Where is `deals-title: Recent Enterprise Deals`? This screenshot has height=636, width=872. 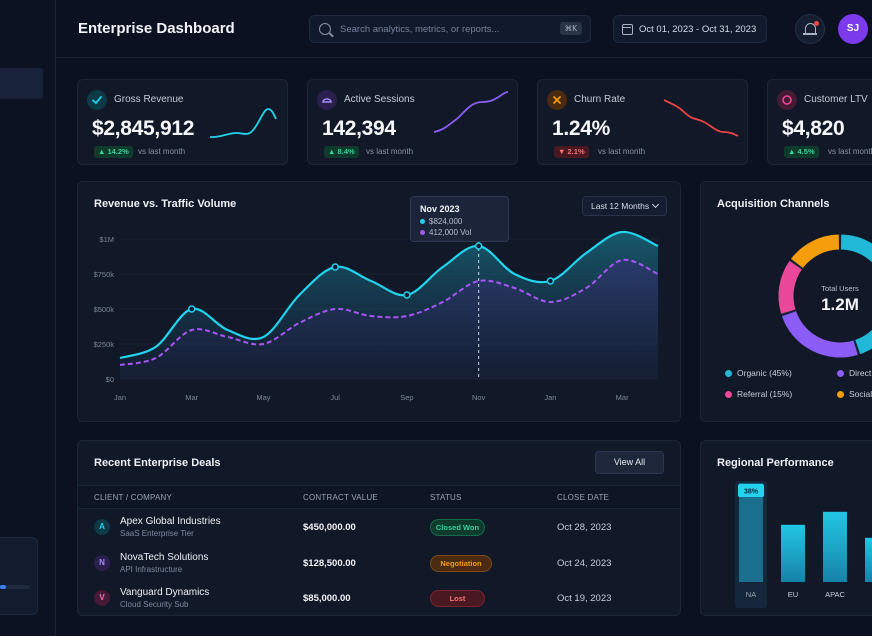 deals-title: Recent Enterprise Deals is located at coordinates (157, 463).